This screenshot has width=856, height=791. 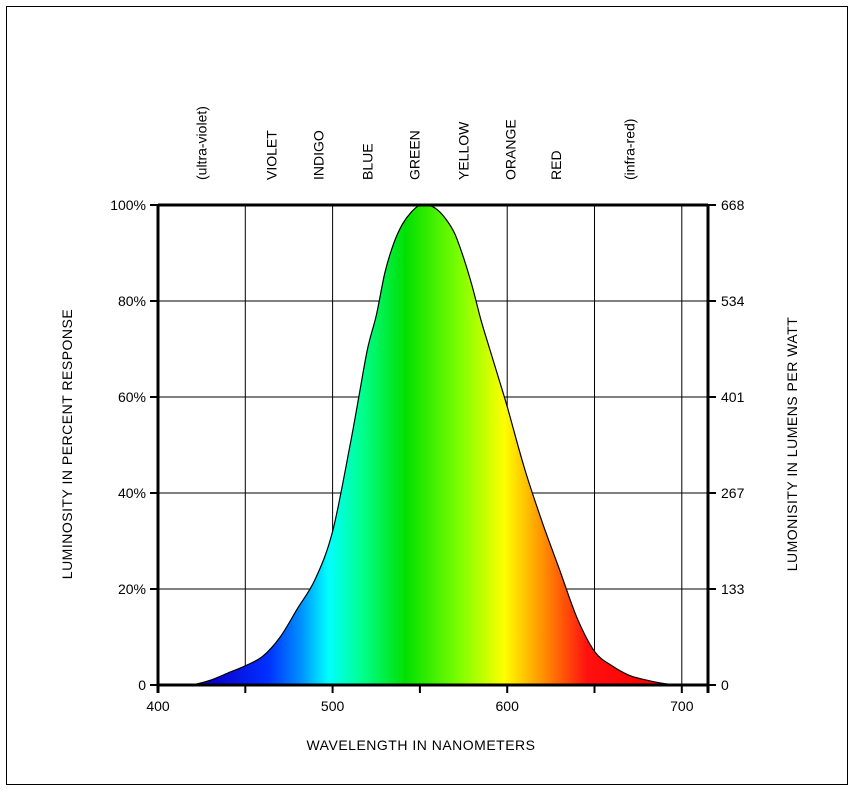 What do you see at coordinates (792, 444) in the screenshot?
I see `y-axis-right-title: LUMONISITY IN LUMENS PER WATT` at bounding box center [792, 444].